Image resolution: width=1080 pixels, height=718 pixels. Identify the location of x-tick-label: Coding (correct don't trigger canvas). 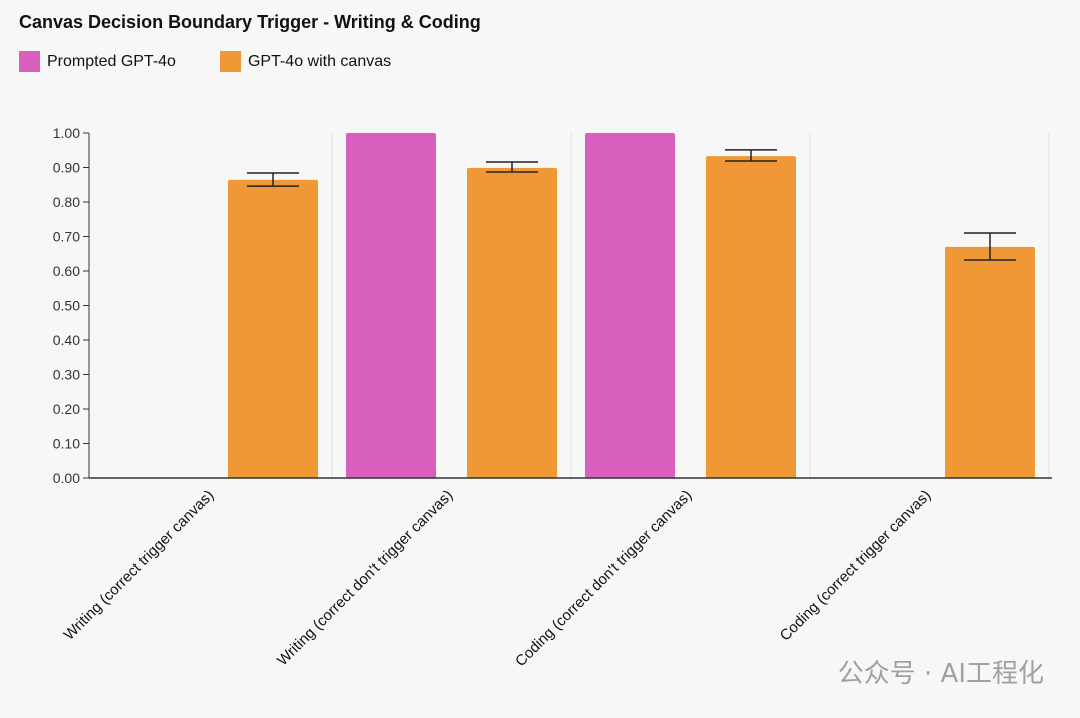
(603, 578).